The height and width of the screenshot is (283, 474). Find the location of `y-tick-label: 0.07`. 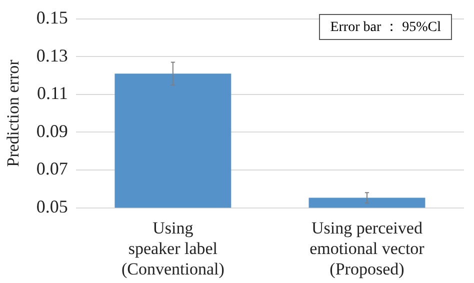

y-tick-label: 0.07 is located at coordinates (52, 168).